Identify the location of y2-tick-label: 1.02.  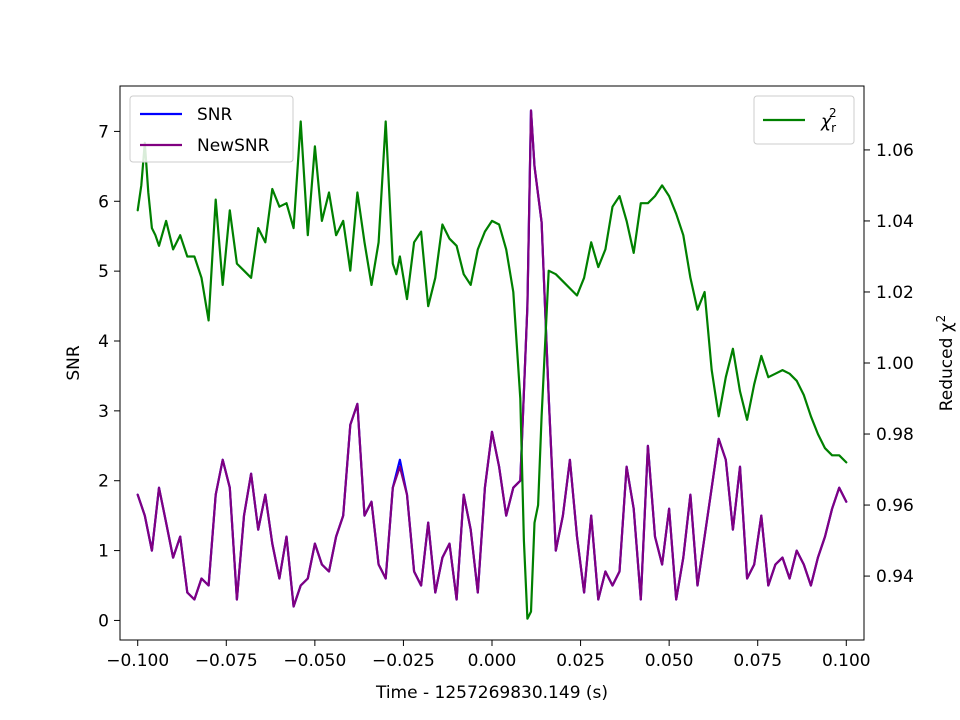
(895, 293).